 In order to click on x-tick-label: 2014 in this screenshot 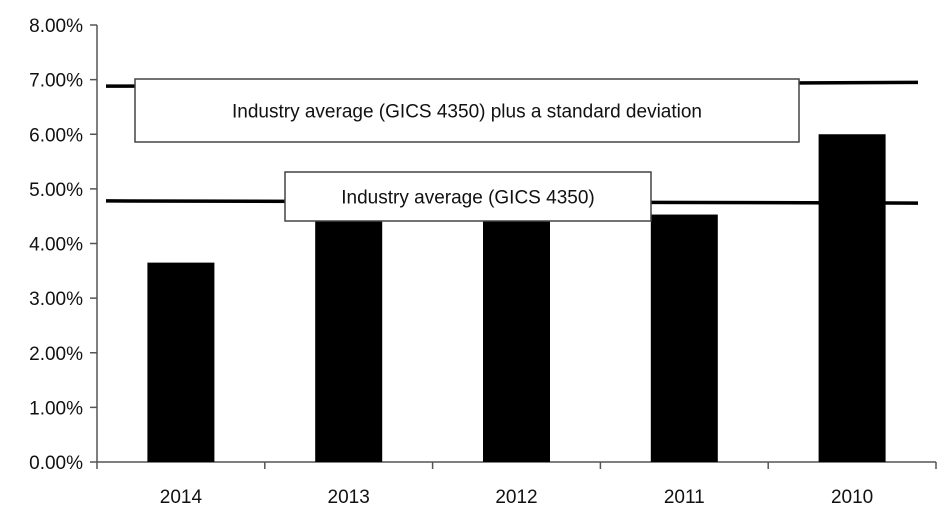, I will do `click(181, 497)`.